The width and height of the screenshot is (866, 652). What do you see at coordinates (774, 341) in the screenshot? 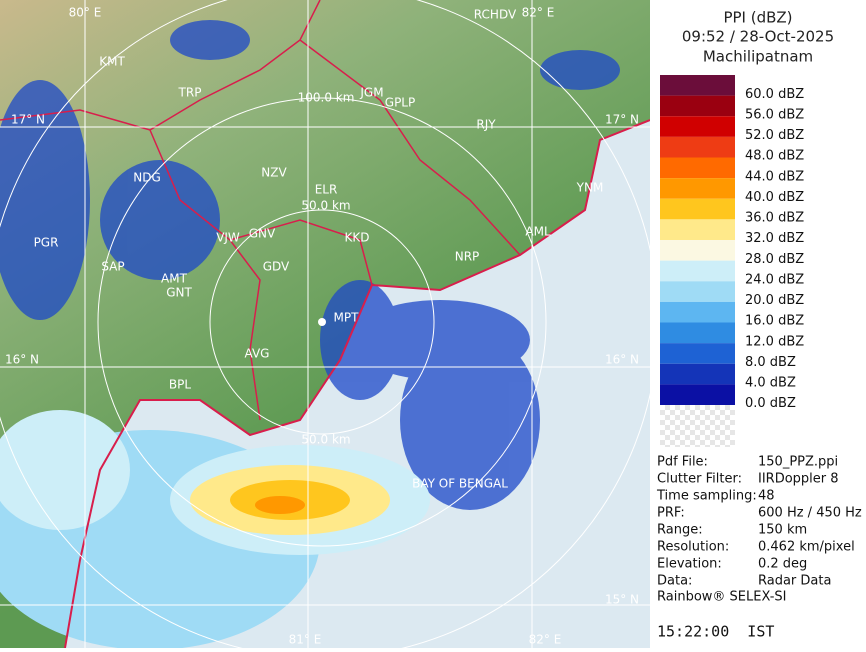
I see `legend-label: 12.0 dBZ` at bounding box center [774, 341].